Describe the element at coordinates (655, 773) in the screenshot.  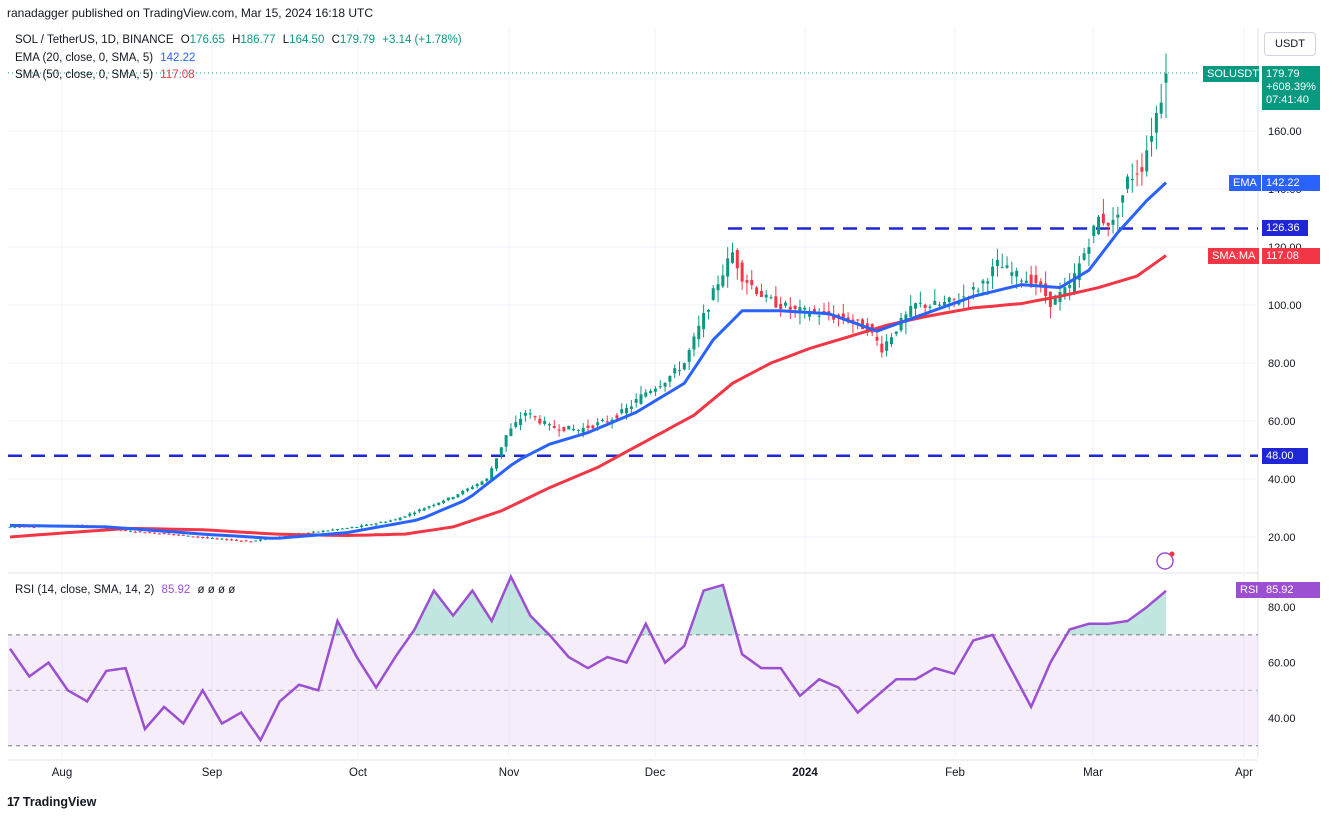
I see `time-tick-label: Dec` at that location.